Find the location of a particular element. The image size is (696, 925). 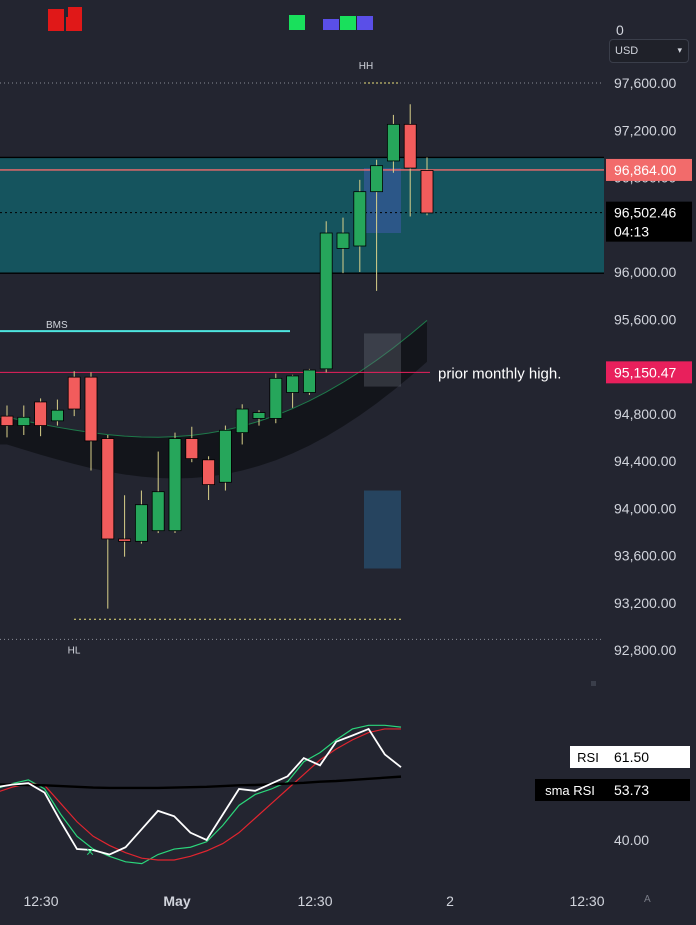

chevron-down-icon: ▾ is located at coordinates (679, 50).